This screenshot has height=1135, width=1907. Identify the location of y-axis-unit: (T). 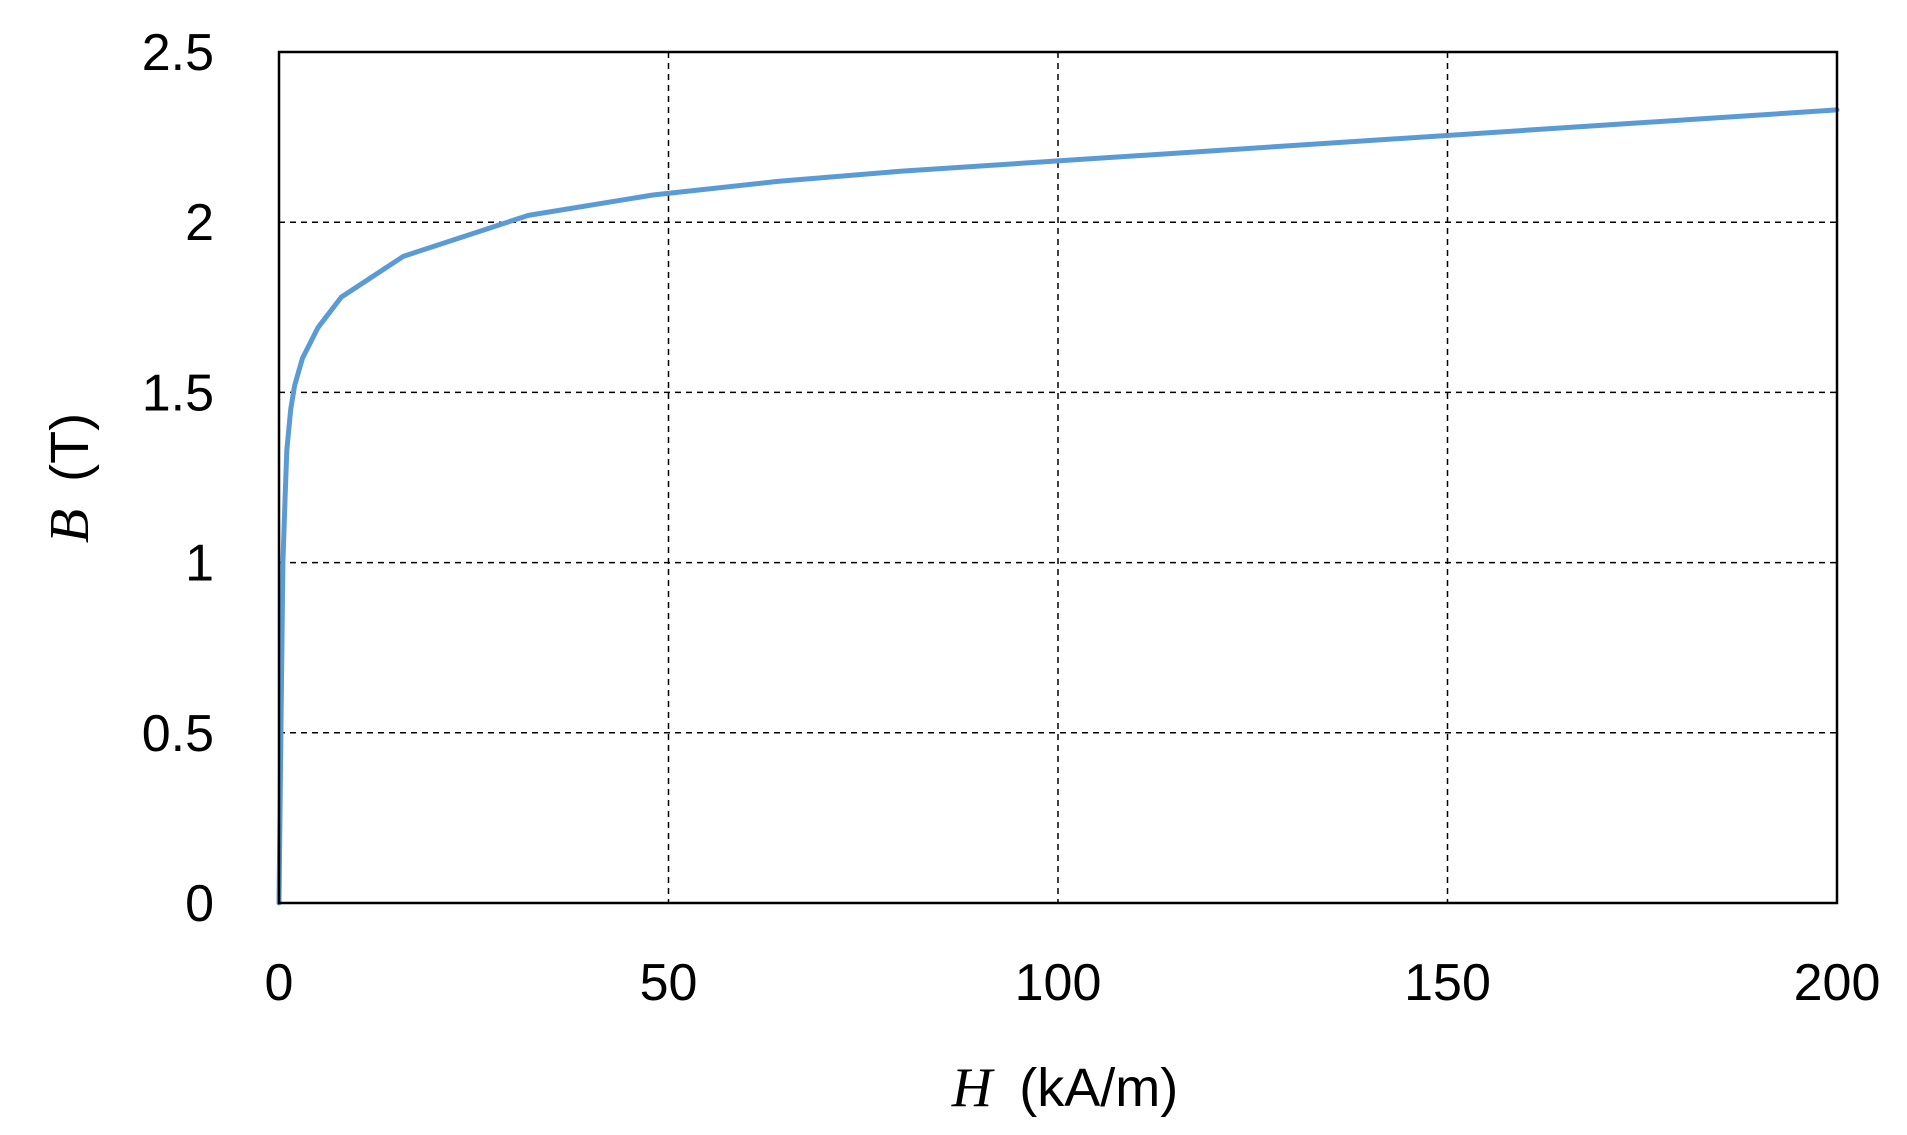
(70, 447).